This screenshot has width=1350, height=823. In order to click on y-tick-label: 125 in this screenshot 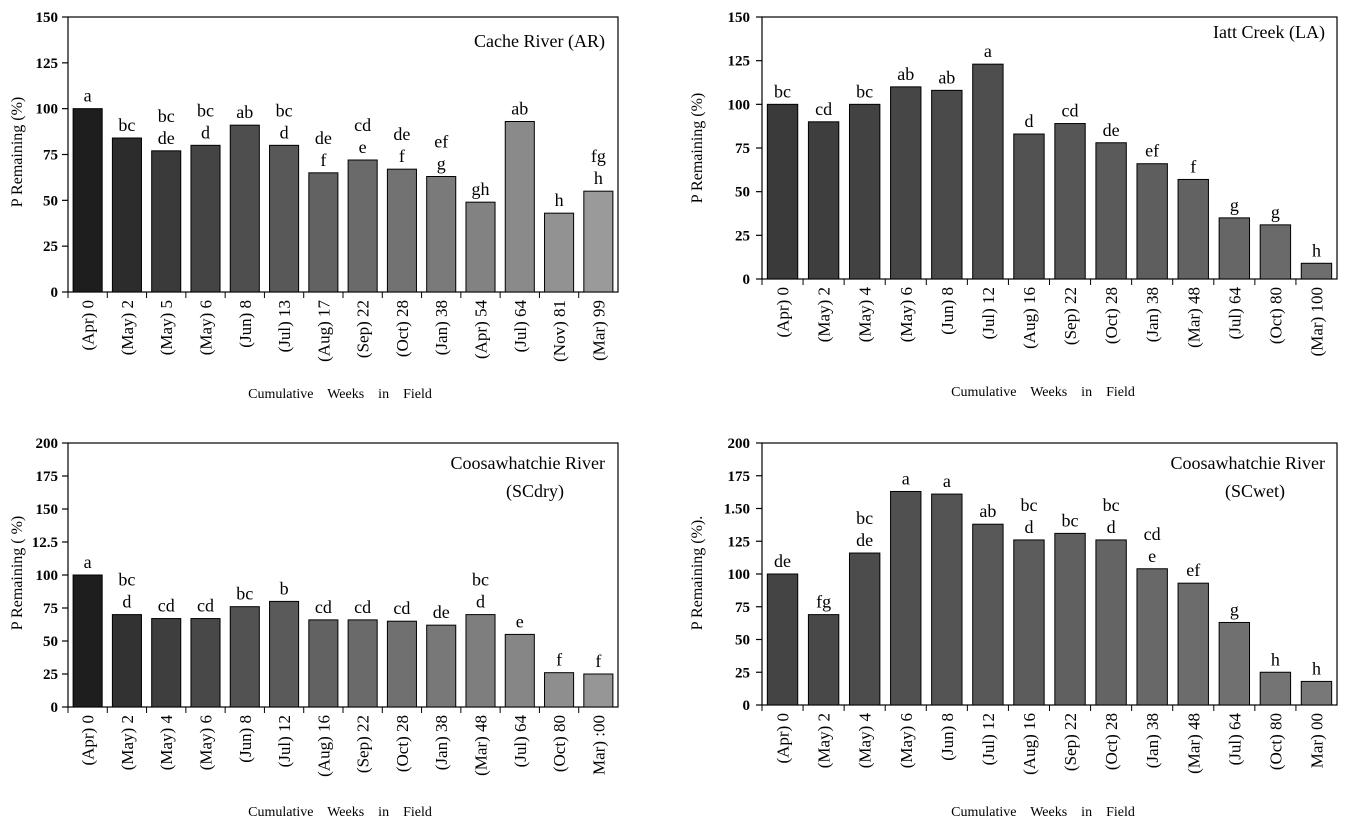, I will do `click(47, 64)`.